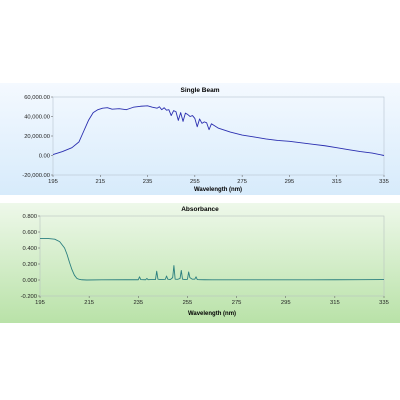  What do you see at coordinates (37, 98) in the screenshot?
I see `y-tick-label: 60,000.00` at bounding box center [37, 98].